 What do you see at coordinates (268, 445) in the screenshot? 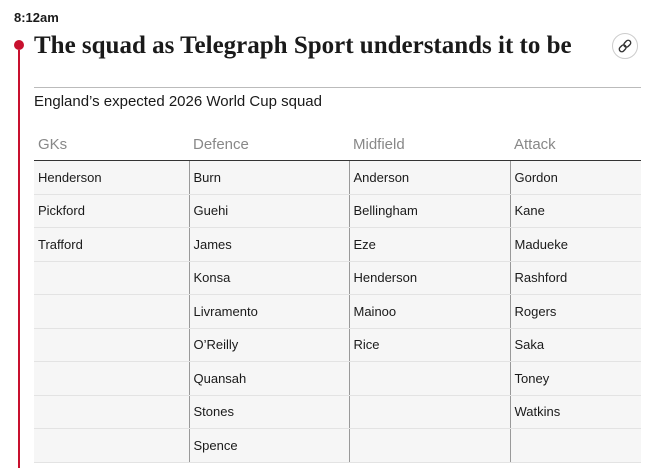
I see `player-cell: Spence` at bounding box center [268, 445].